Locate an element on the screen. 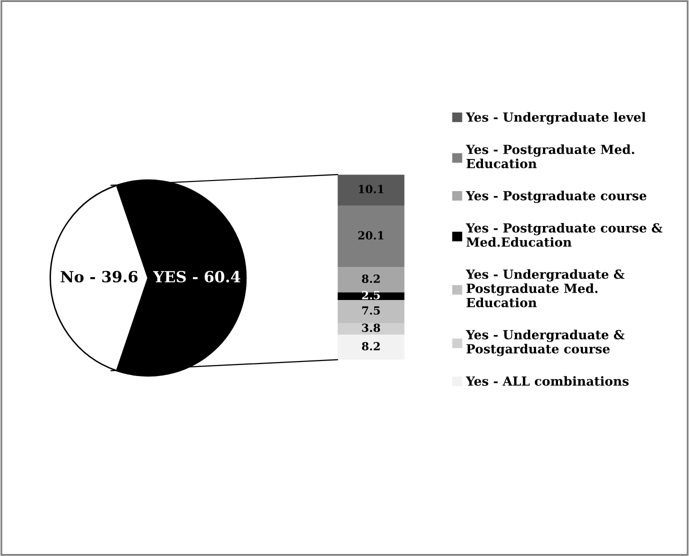 This screenshot has height=556, width=689. data-label: 7.5 is located at coordinates (371, 310).